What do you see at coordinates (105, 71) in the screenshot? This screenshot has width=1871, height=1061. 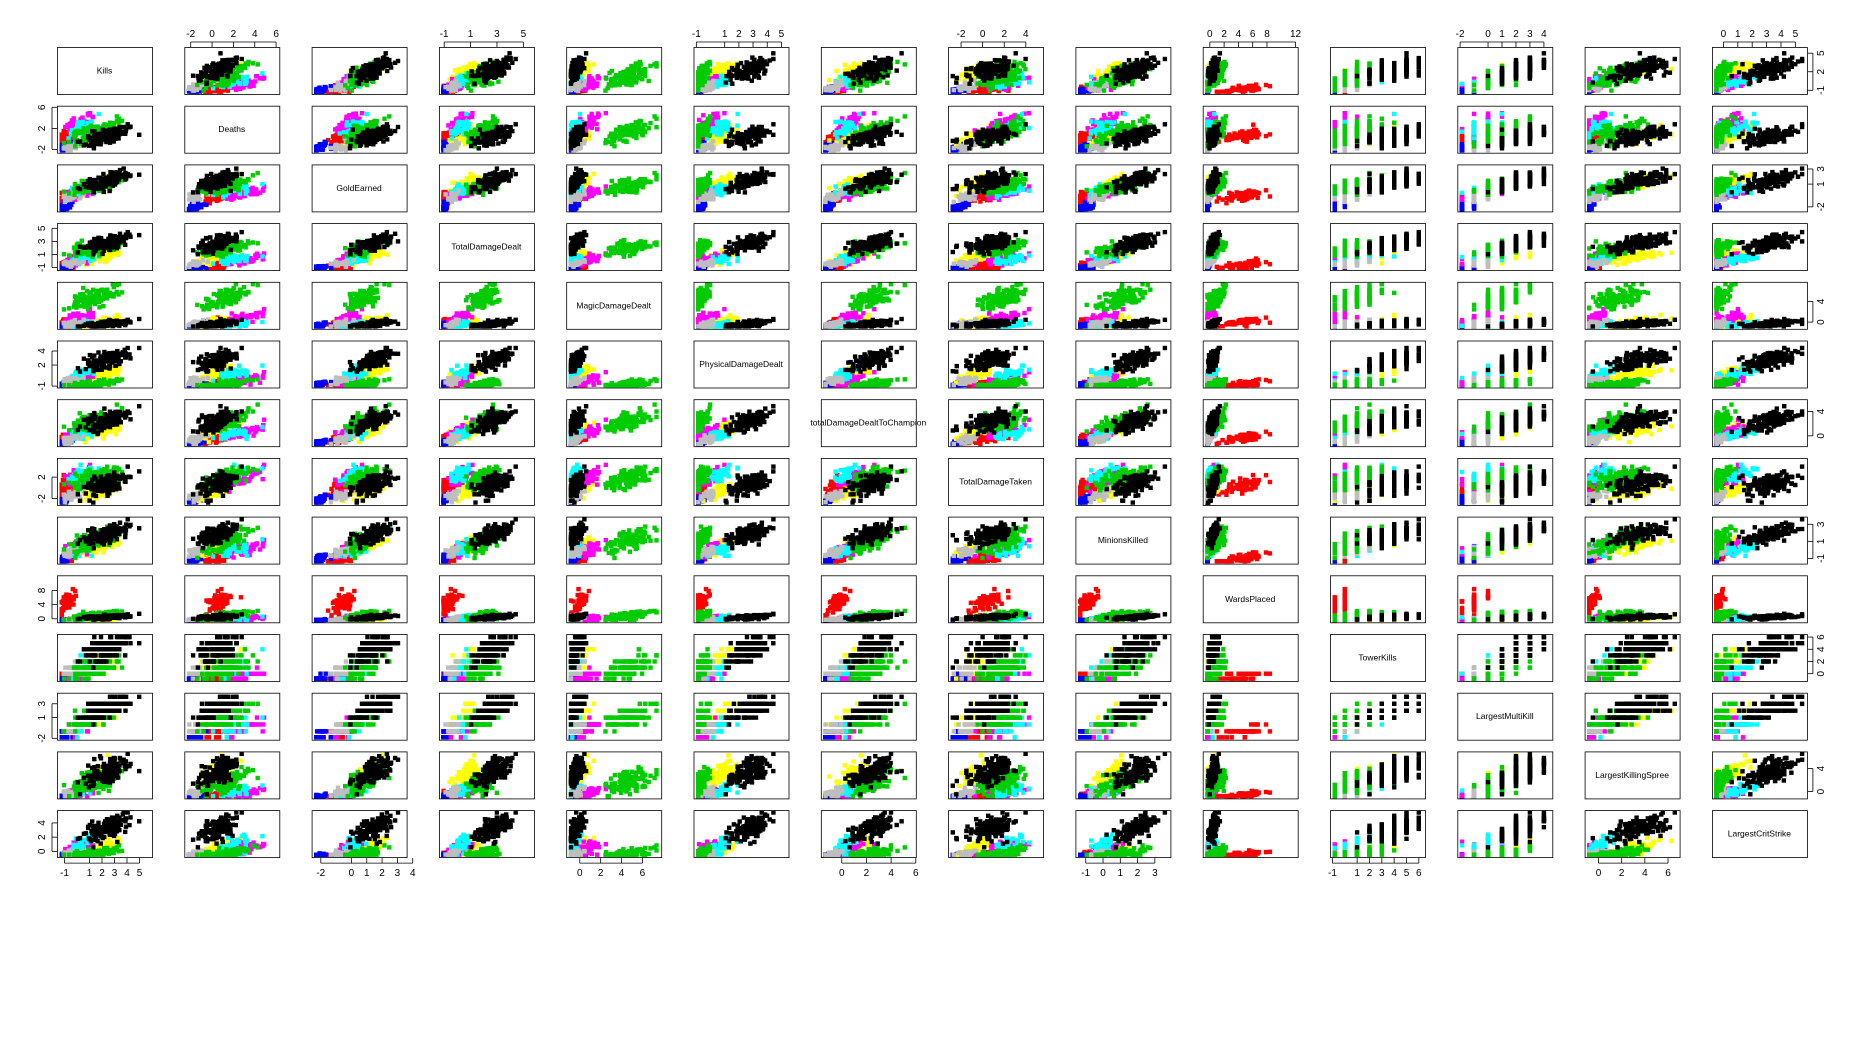 I see `diagonal-label: Kills` at bounding box center [105, 71].